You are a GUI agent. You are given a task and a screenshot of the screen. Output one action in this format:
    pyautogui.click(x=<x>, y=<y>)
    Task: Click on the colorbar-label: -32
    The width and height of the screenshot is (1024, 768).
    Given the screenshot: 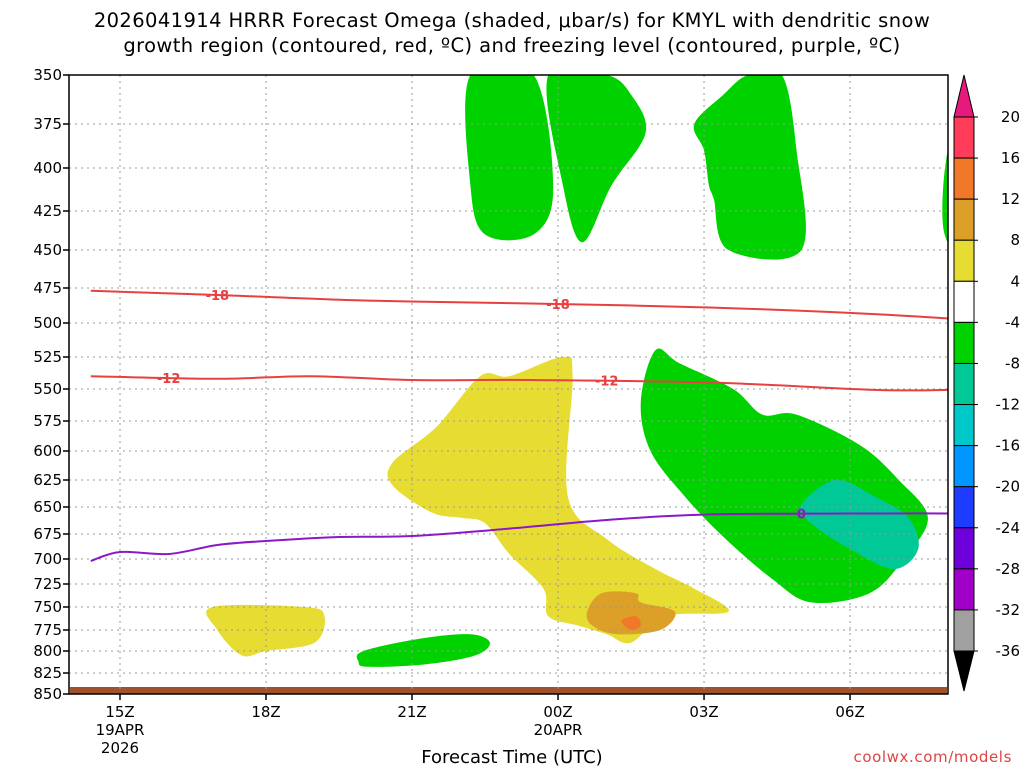 What is the action you would take?
    pyautogui.click(x=1008, y=610)
    